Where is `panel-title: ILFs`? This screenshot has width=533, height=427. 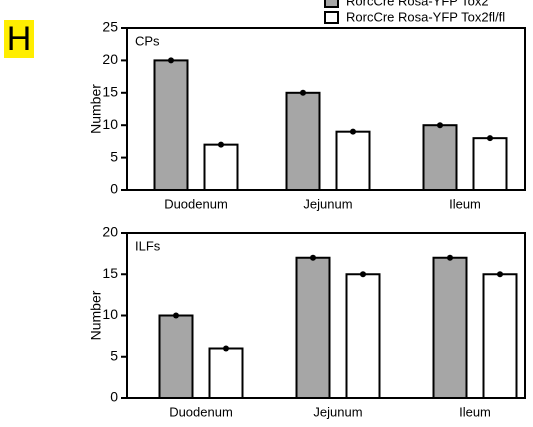
panel-title: ILFs is located at coordinates (148, 245).